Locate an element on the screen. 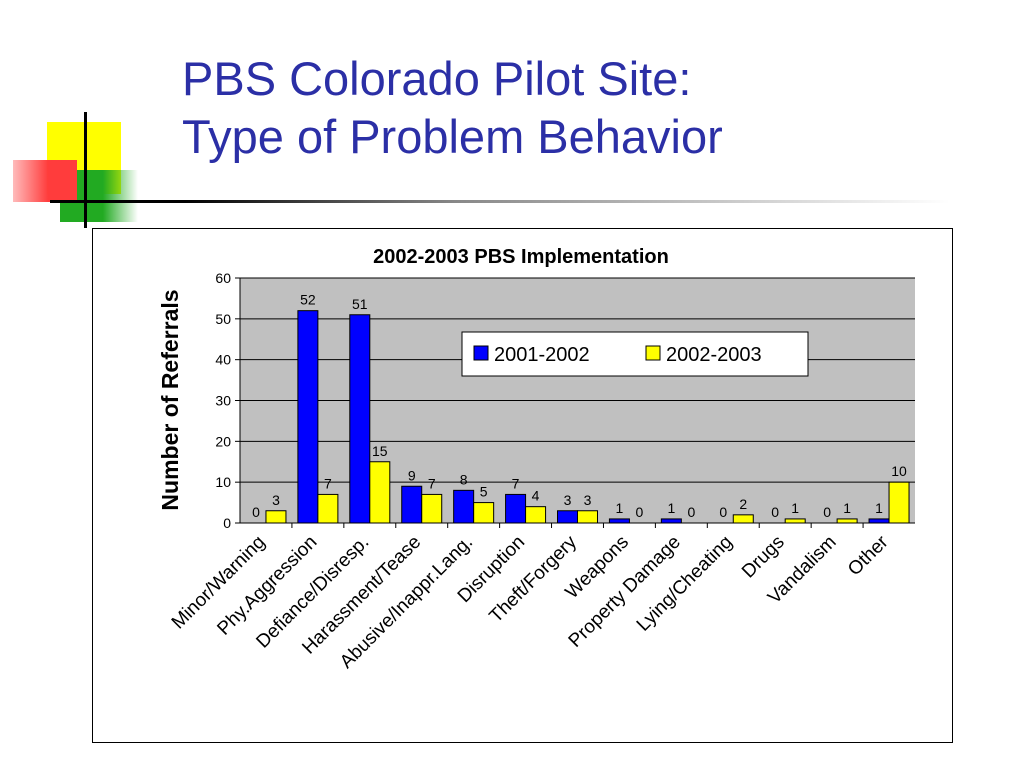  slide-title-line-2: Type of Problem Behavior is located at coordinates (452, 136).